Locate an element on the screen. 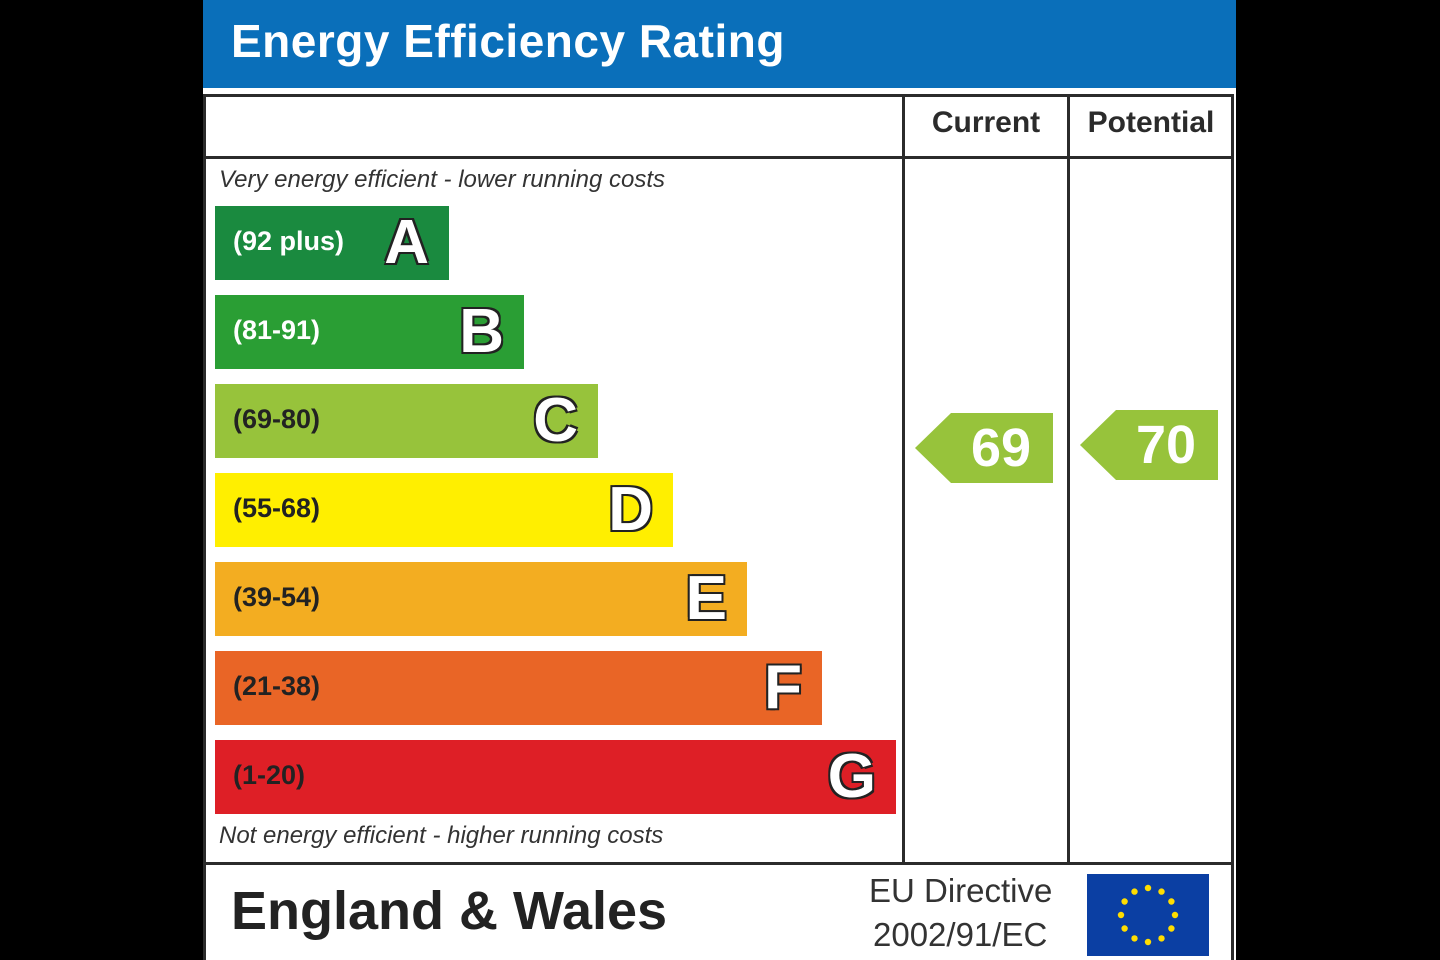 The width and height of the screenshot is (1440, 960). header-bar: Energy Efficiency Rating is located at coordinates (719, 44).